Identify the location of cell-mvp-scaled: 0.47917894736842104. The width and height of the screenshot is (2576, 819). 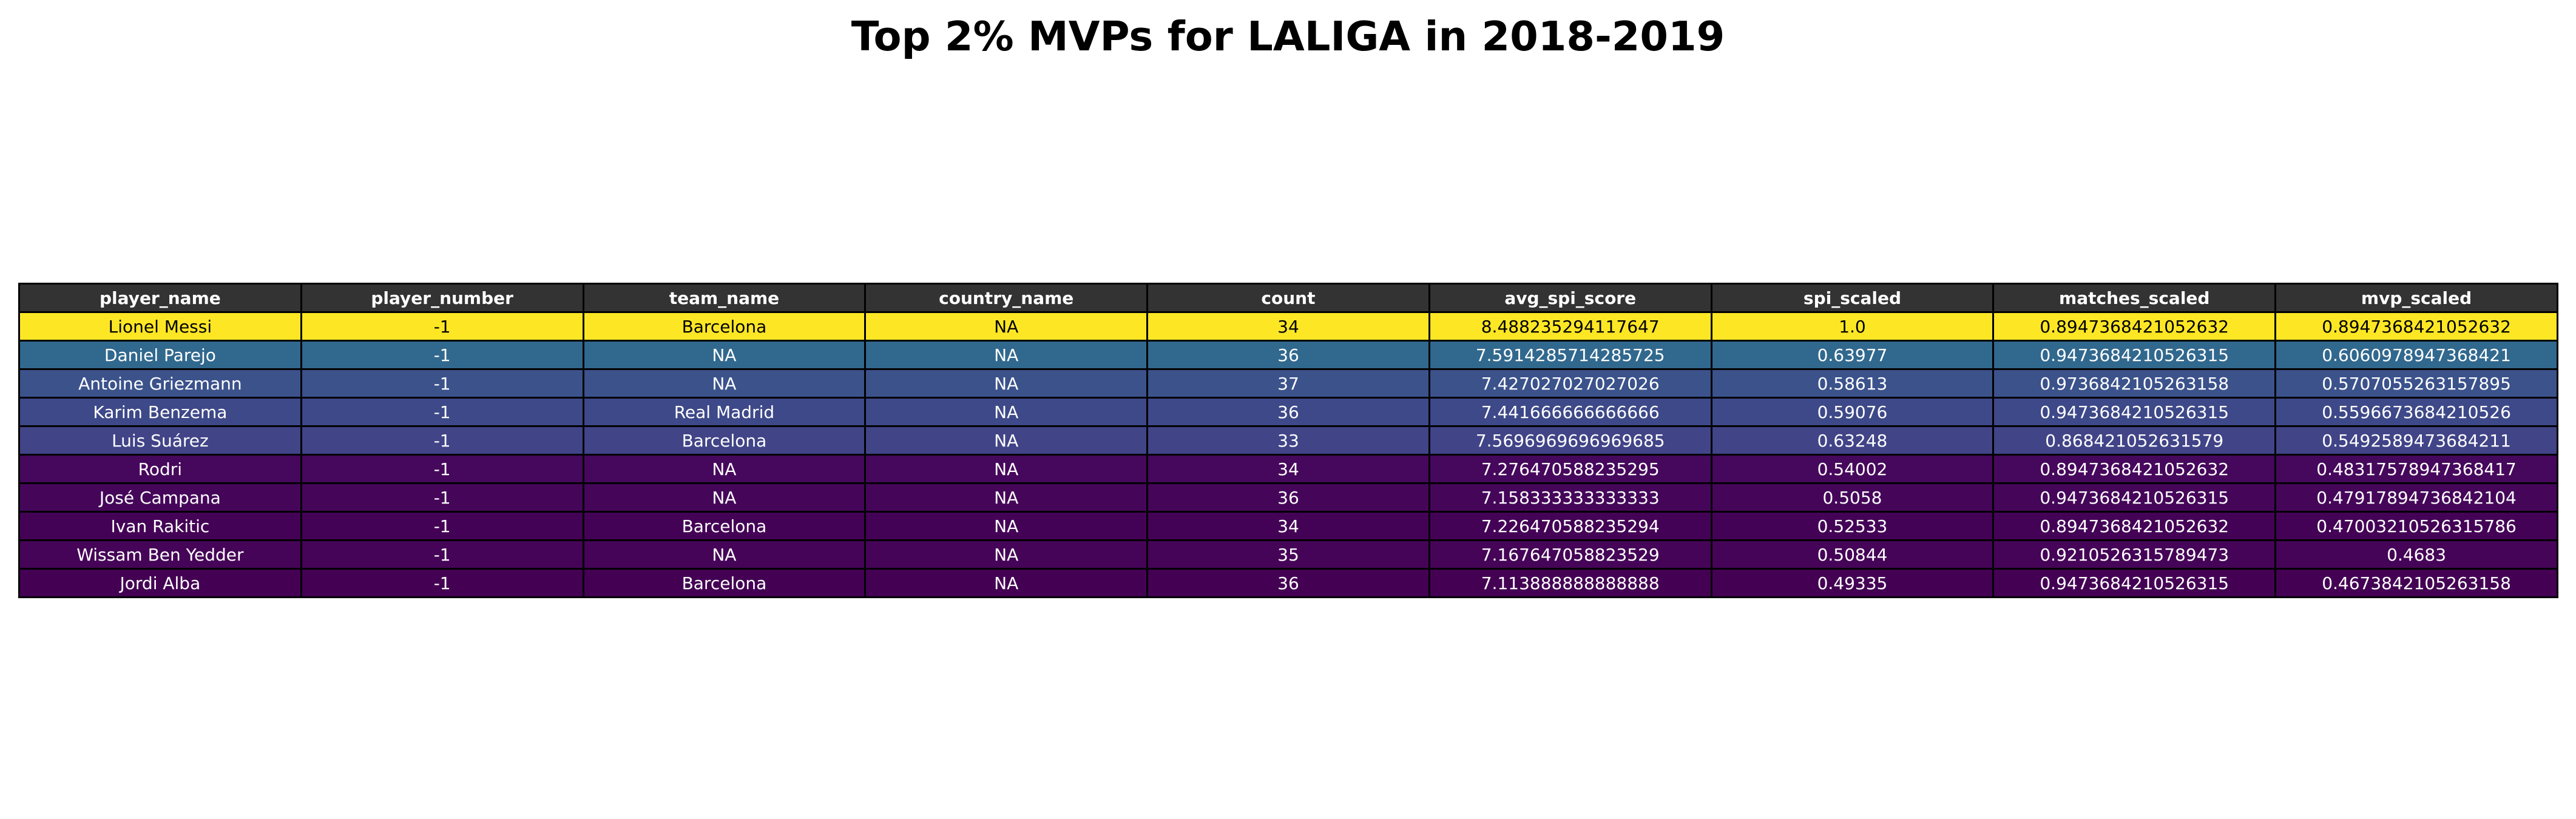
(2416, 497).